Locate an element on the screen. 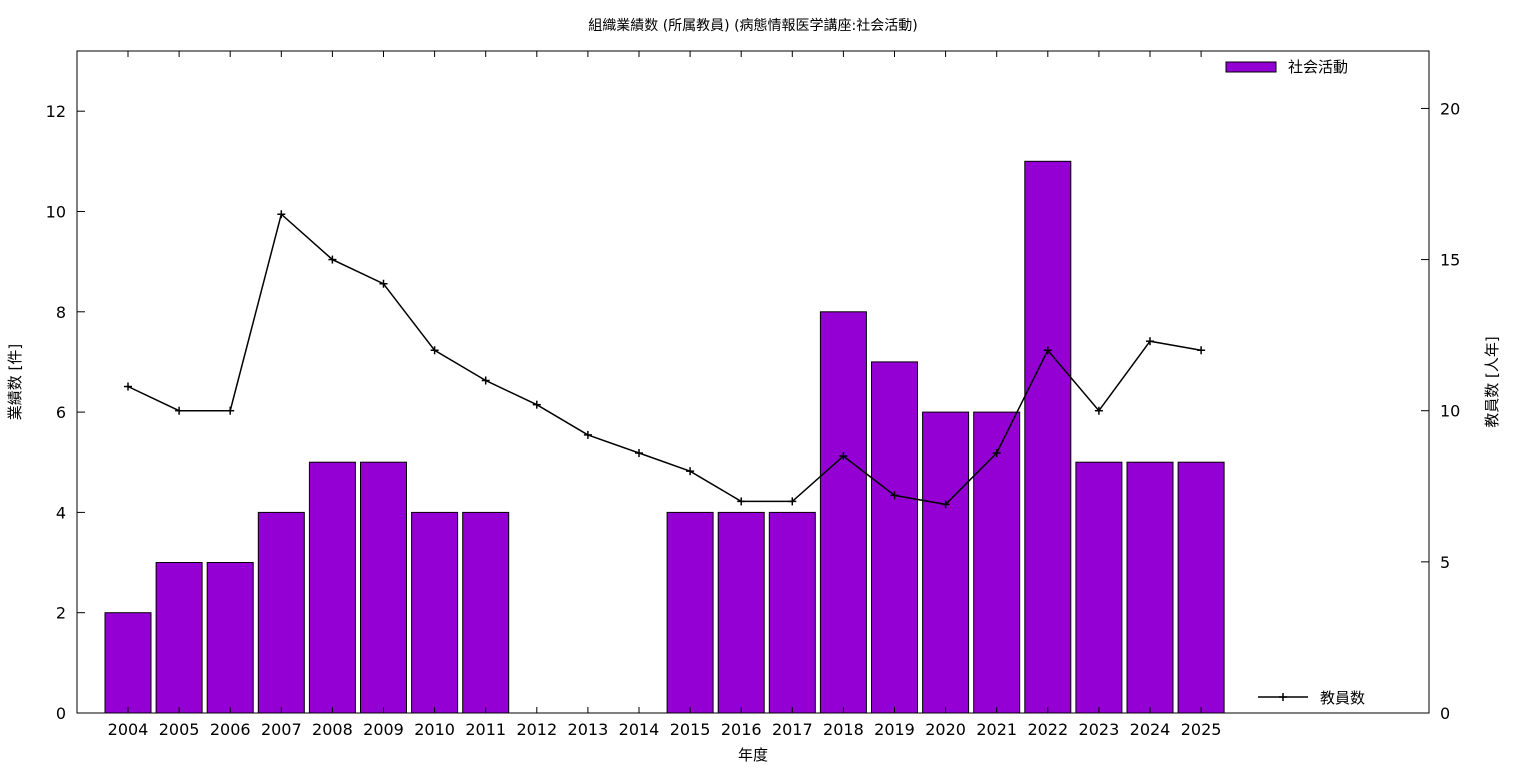 The image size is (1536, 768). chart-title: 組織業績数 (所属教員) (病態情報医学講座:社会活動) is located at coordinates (752, 26).